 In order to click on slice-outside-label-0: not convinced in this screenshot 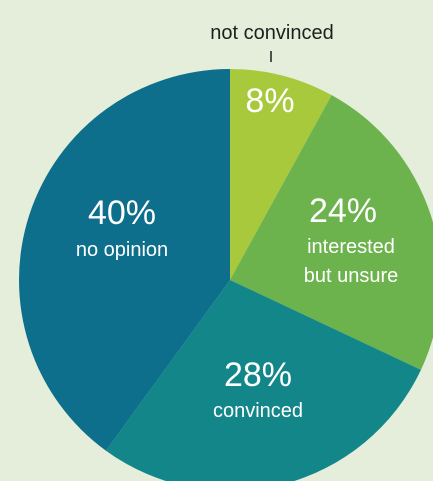, I will do `click(271, 33)`.